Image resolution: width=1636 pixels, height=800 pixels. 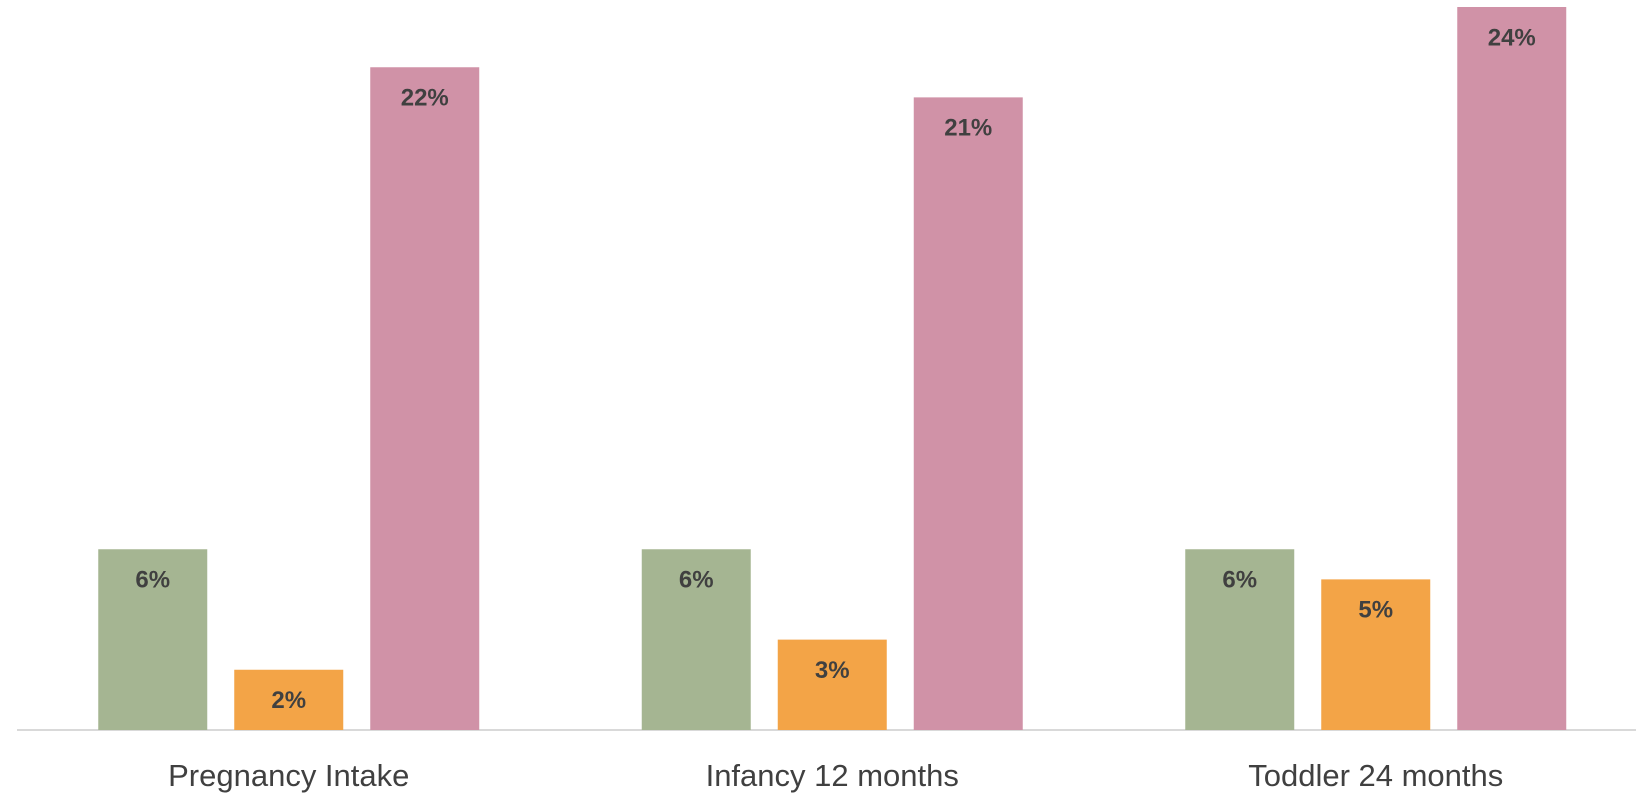 I want to click on x-tick-label: Infancy 12 months, so click(x=832, y=775).